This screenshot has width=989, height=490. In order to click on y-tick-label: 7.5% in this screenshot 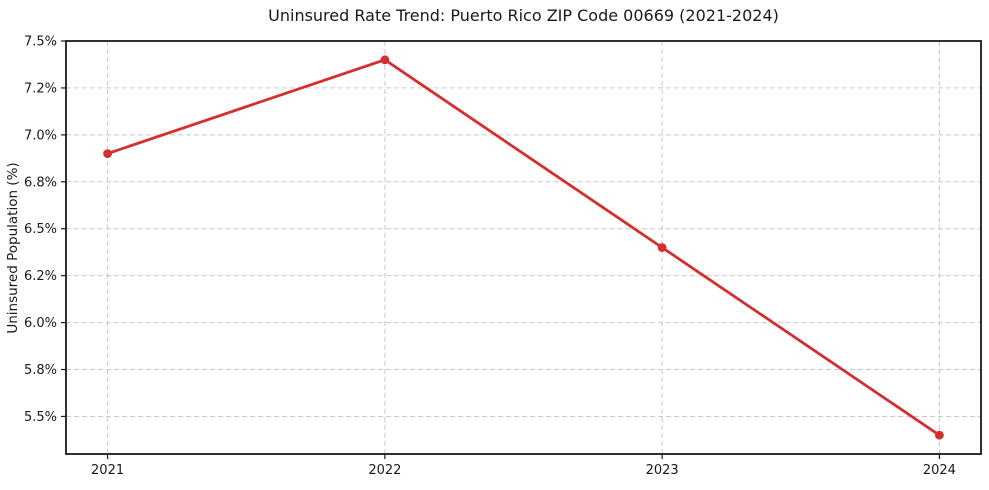, I will do `click(40, 42)`.